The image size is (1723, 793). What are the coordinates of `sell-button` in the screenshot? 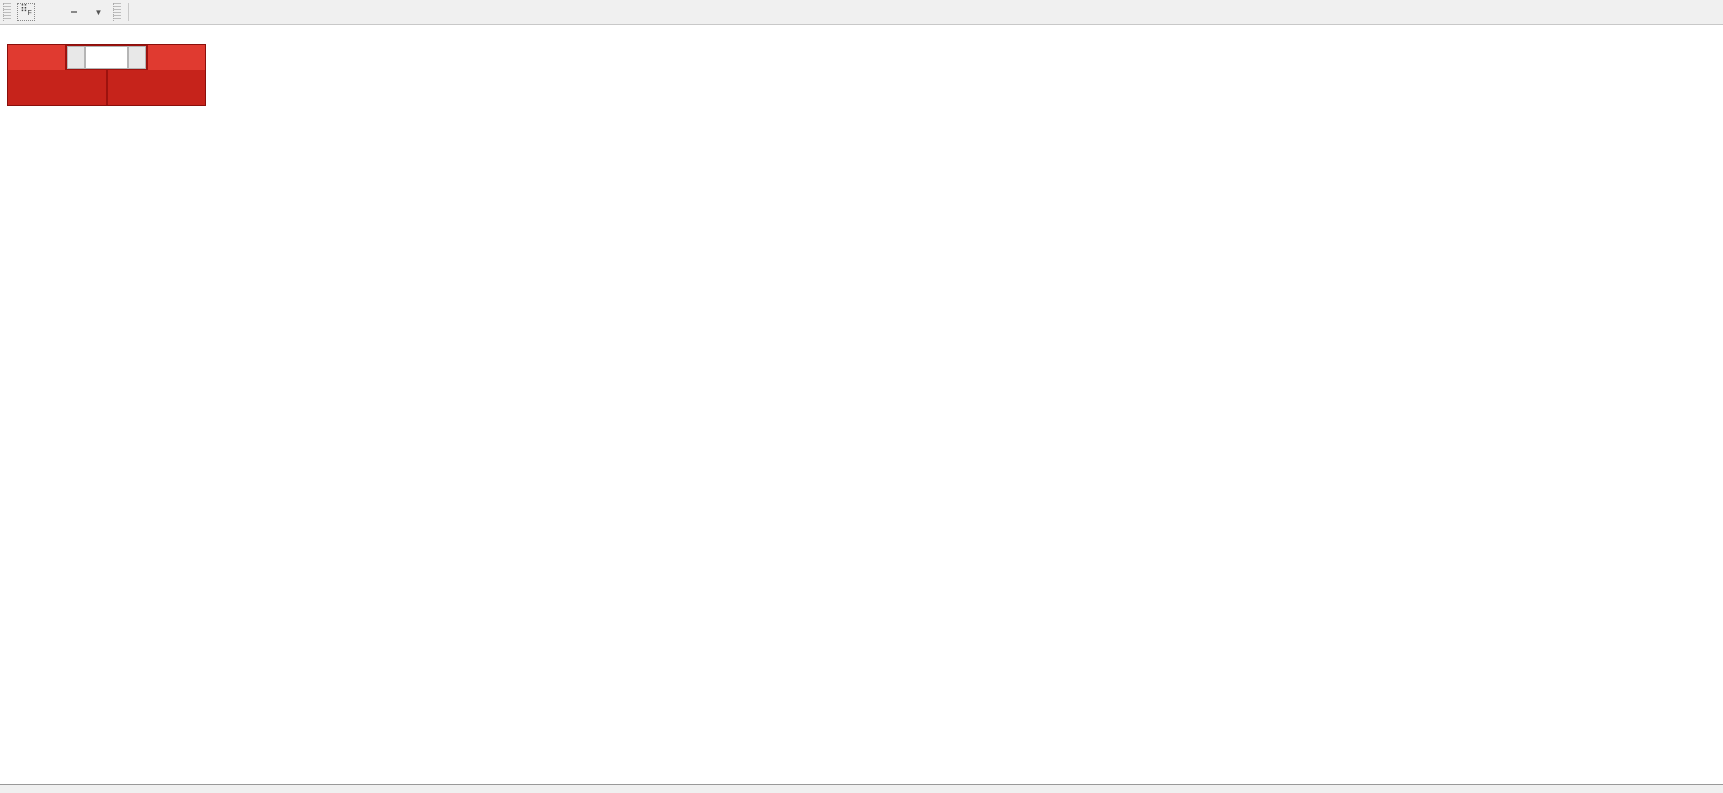 It's located at (36, 57).